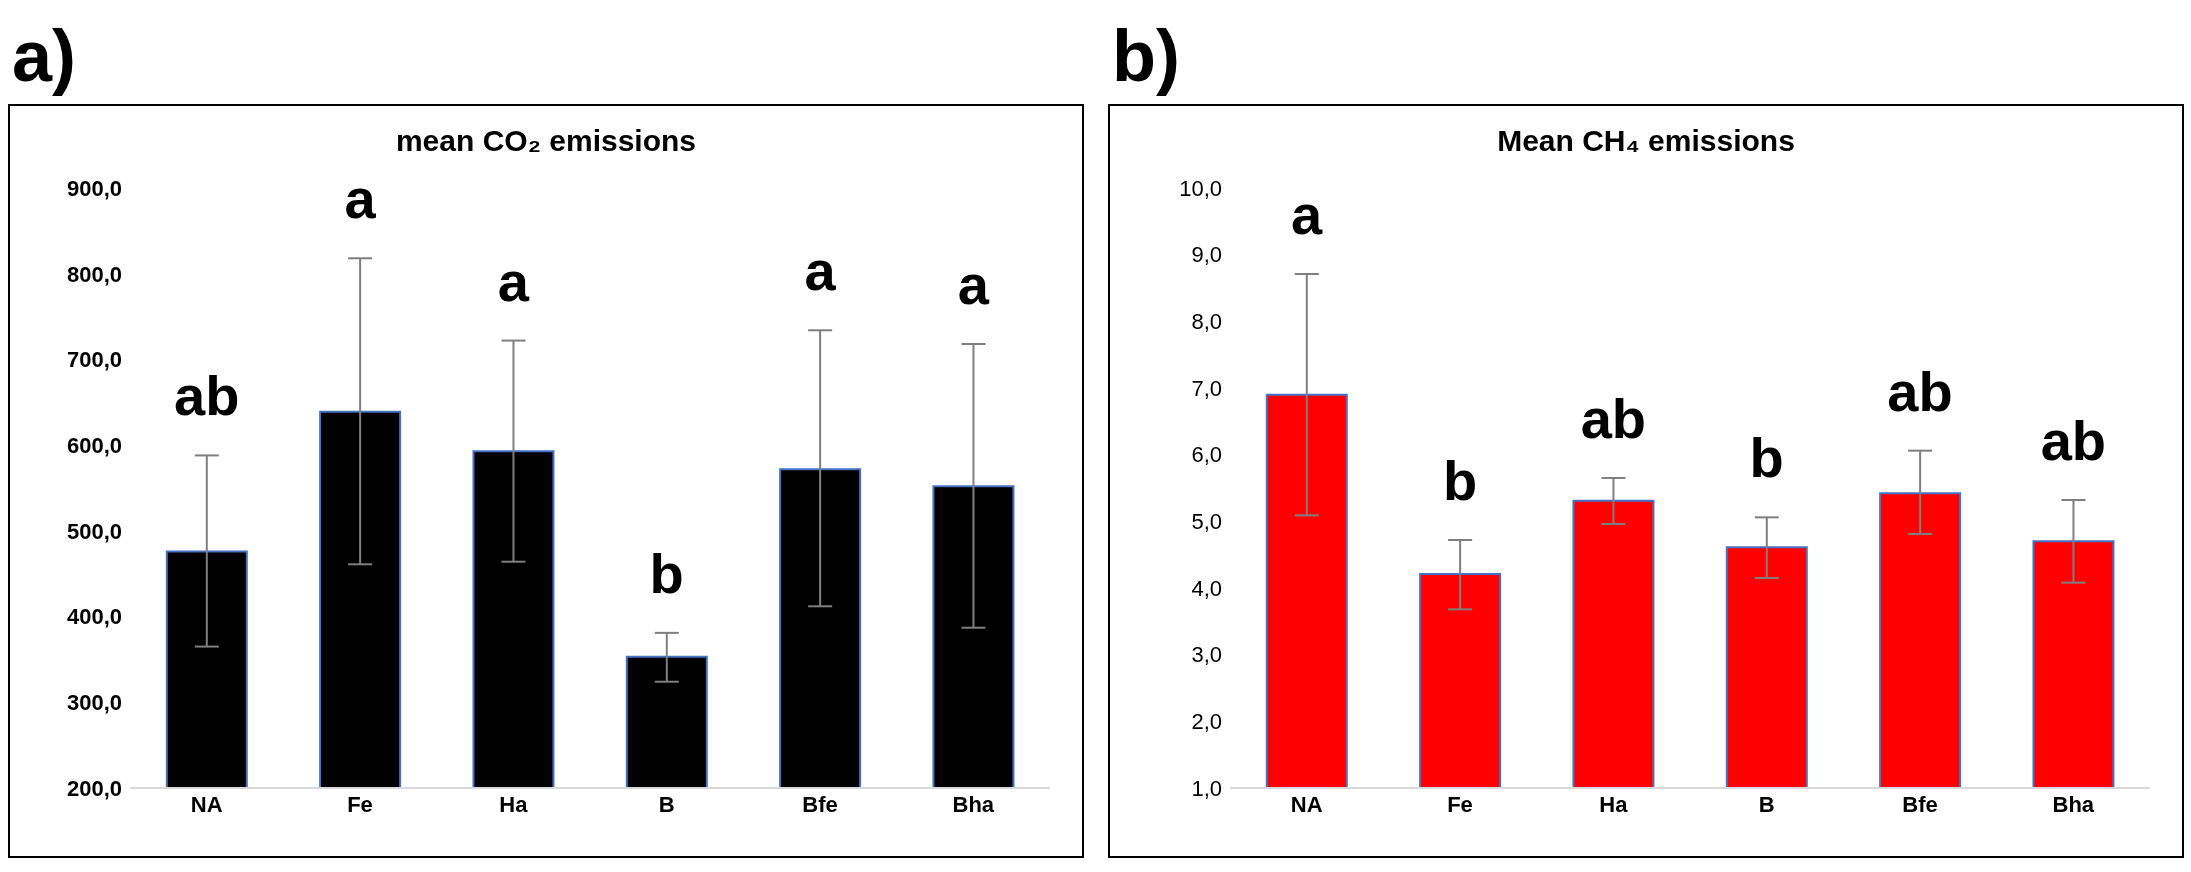 This screenshot has width=2191, height=872. I want to click on chart-title: mean CO₂ emissions, so click(546, 141).